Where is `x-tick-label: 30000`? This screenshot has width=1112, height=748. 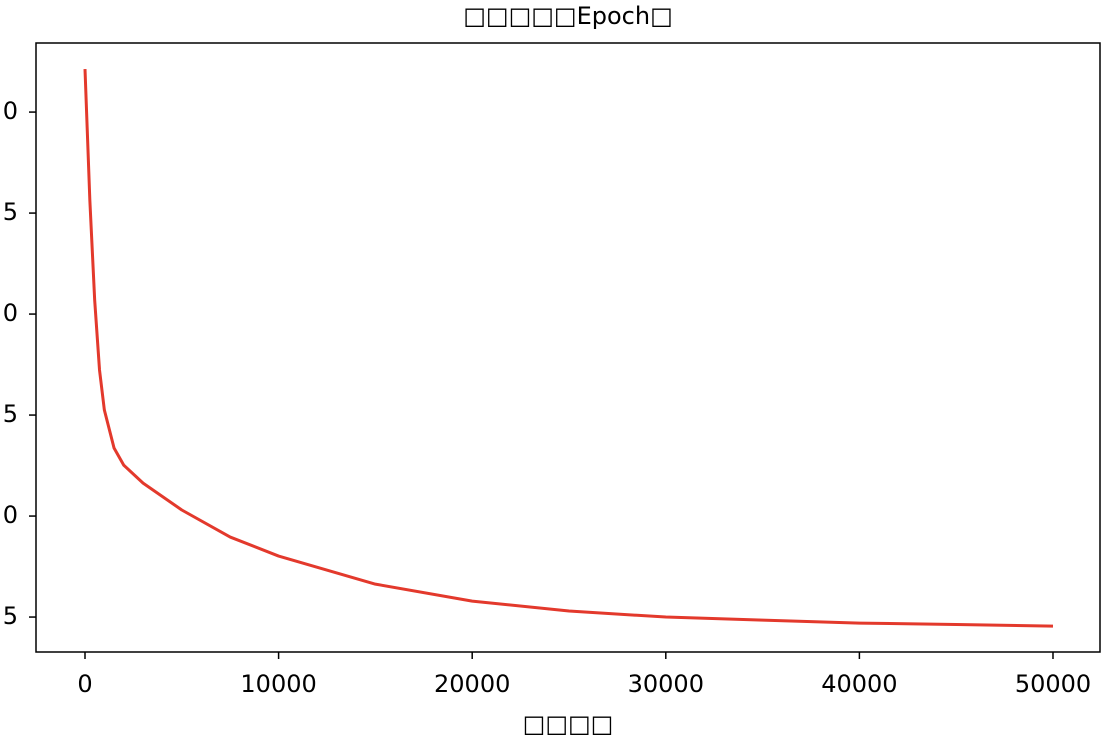 x-tick-label: 30000 is located at coordinates (666, 684).